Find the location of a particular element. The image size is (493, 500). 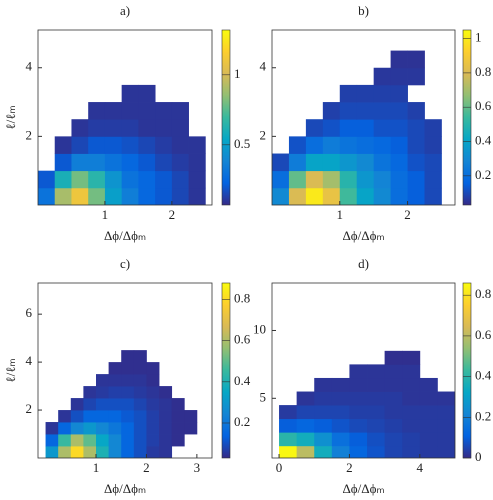

x-tick-label: 2 is located at coordinates (146, 467).